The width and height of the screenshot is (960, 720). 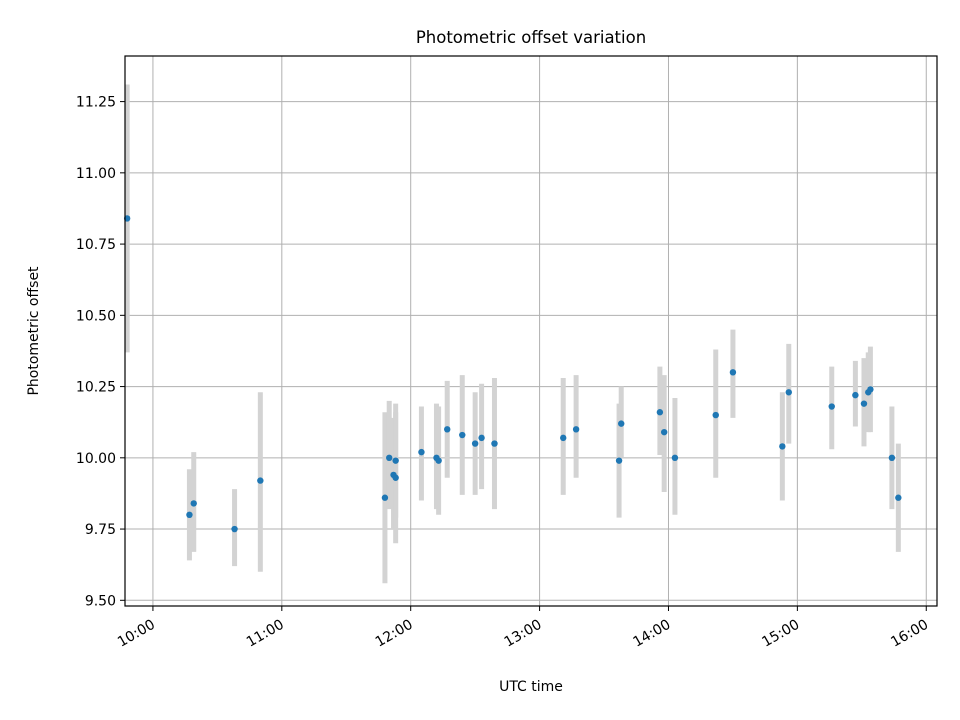 What do you see at coordinates (100, 601) in the screenshot?
I see `y-tick-label: 9.50` at bounding box center [100, 601].